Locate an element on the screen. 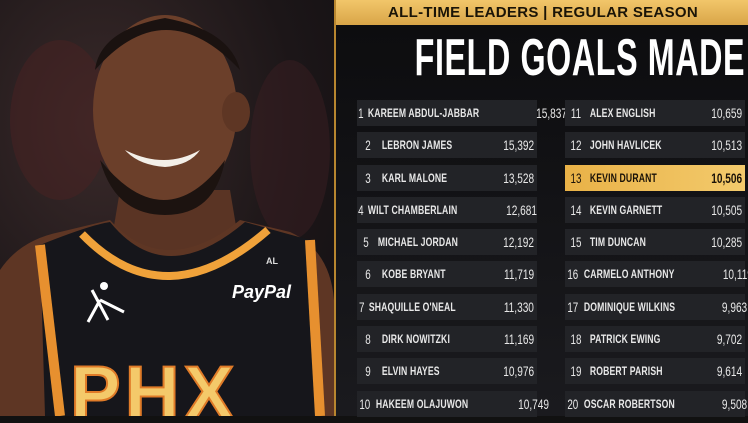 The width and height of the screenshot is (748, 423). field-goals-value: 11,719 is located at coordinates (519, 274).